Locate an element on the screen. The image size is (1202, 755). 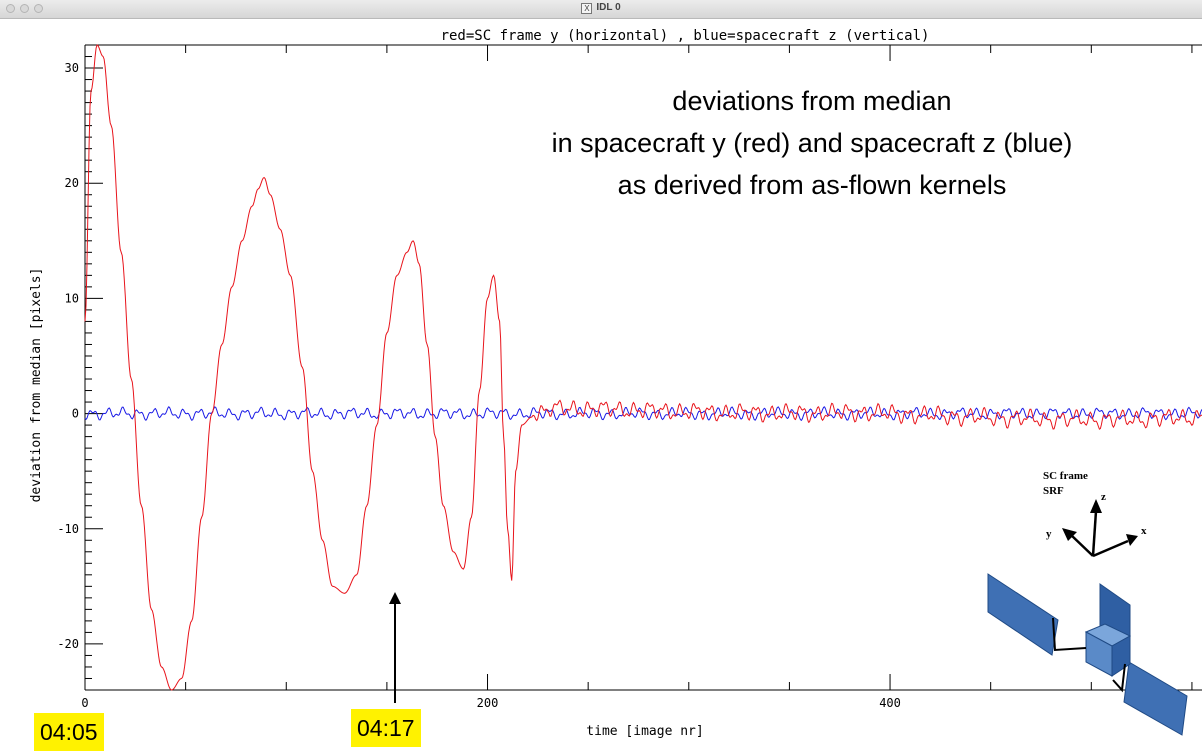
sc-frame-inset: SC frame SRF z y x is located at coordinates (1087, 603).